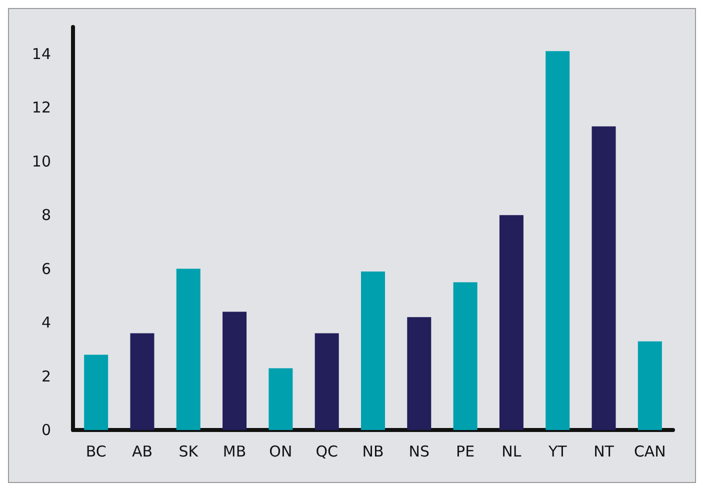 Image resolution: width=704 pixels, height=491 pixels. Describe the element at coordinates (604, 451) in the screenshot. I see `x-tick-label: NT` at that location.